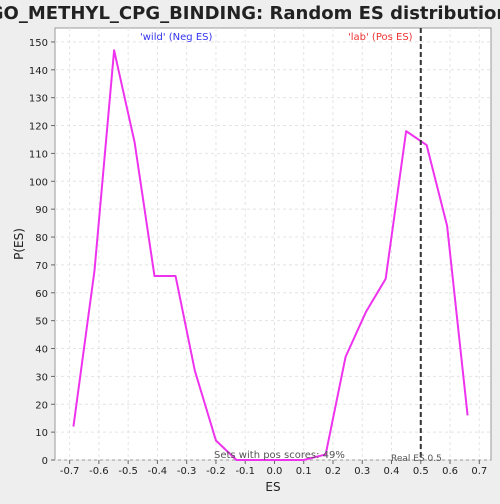 Image resolution: width=500 pixels, height=504 pixels. Describe the element at coordinates (450, 471) in the screenshot. I see `x-tick-label: 0.6` at that location.